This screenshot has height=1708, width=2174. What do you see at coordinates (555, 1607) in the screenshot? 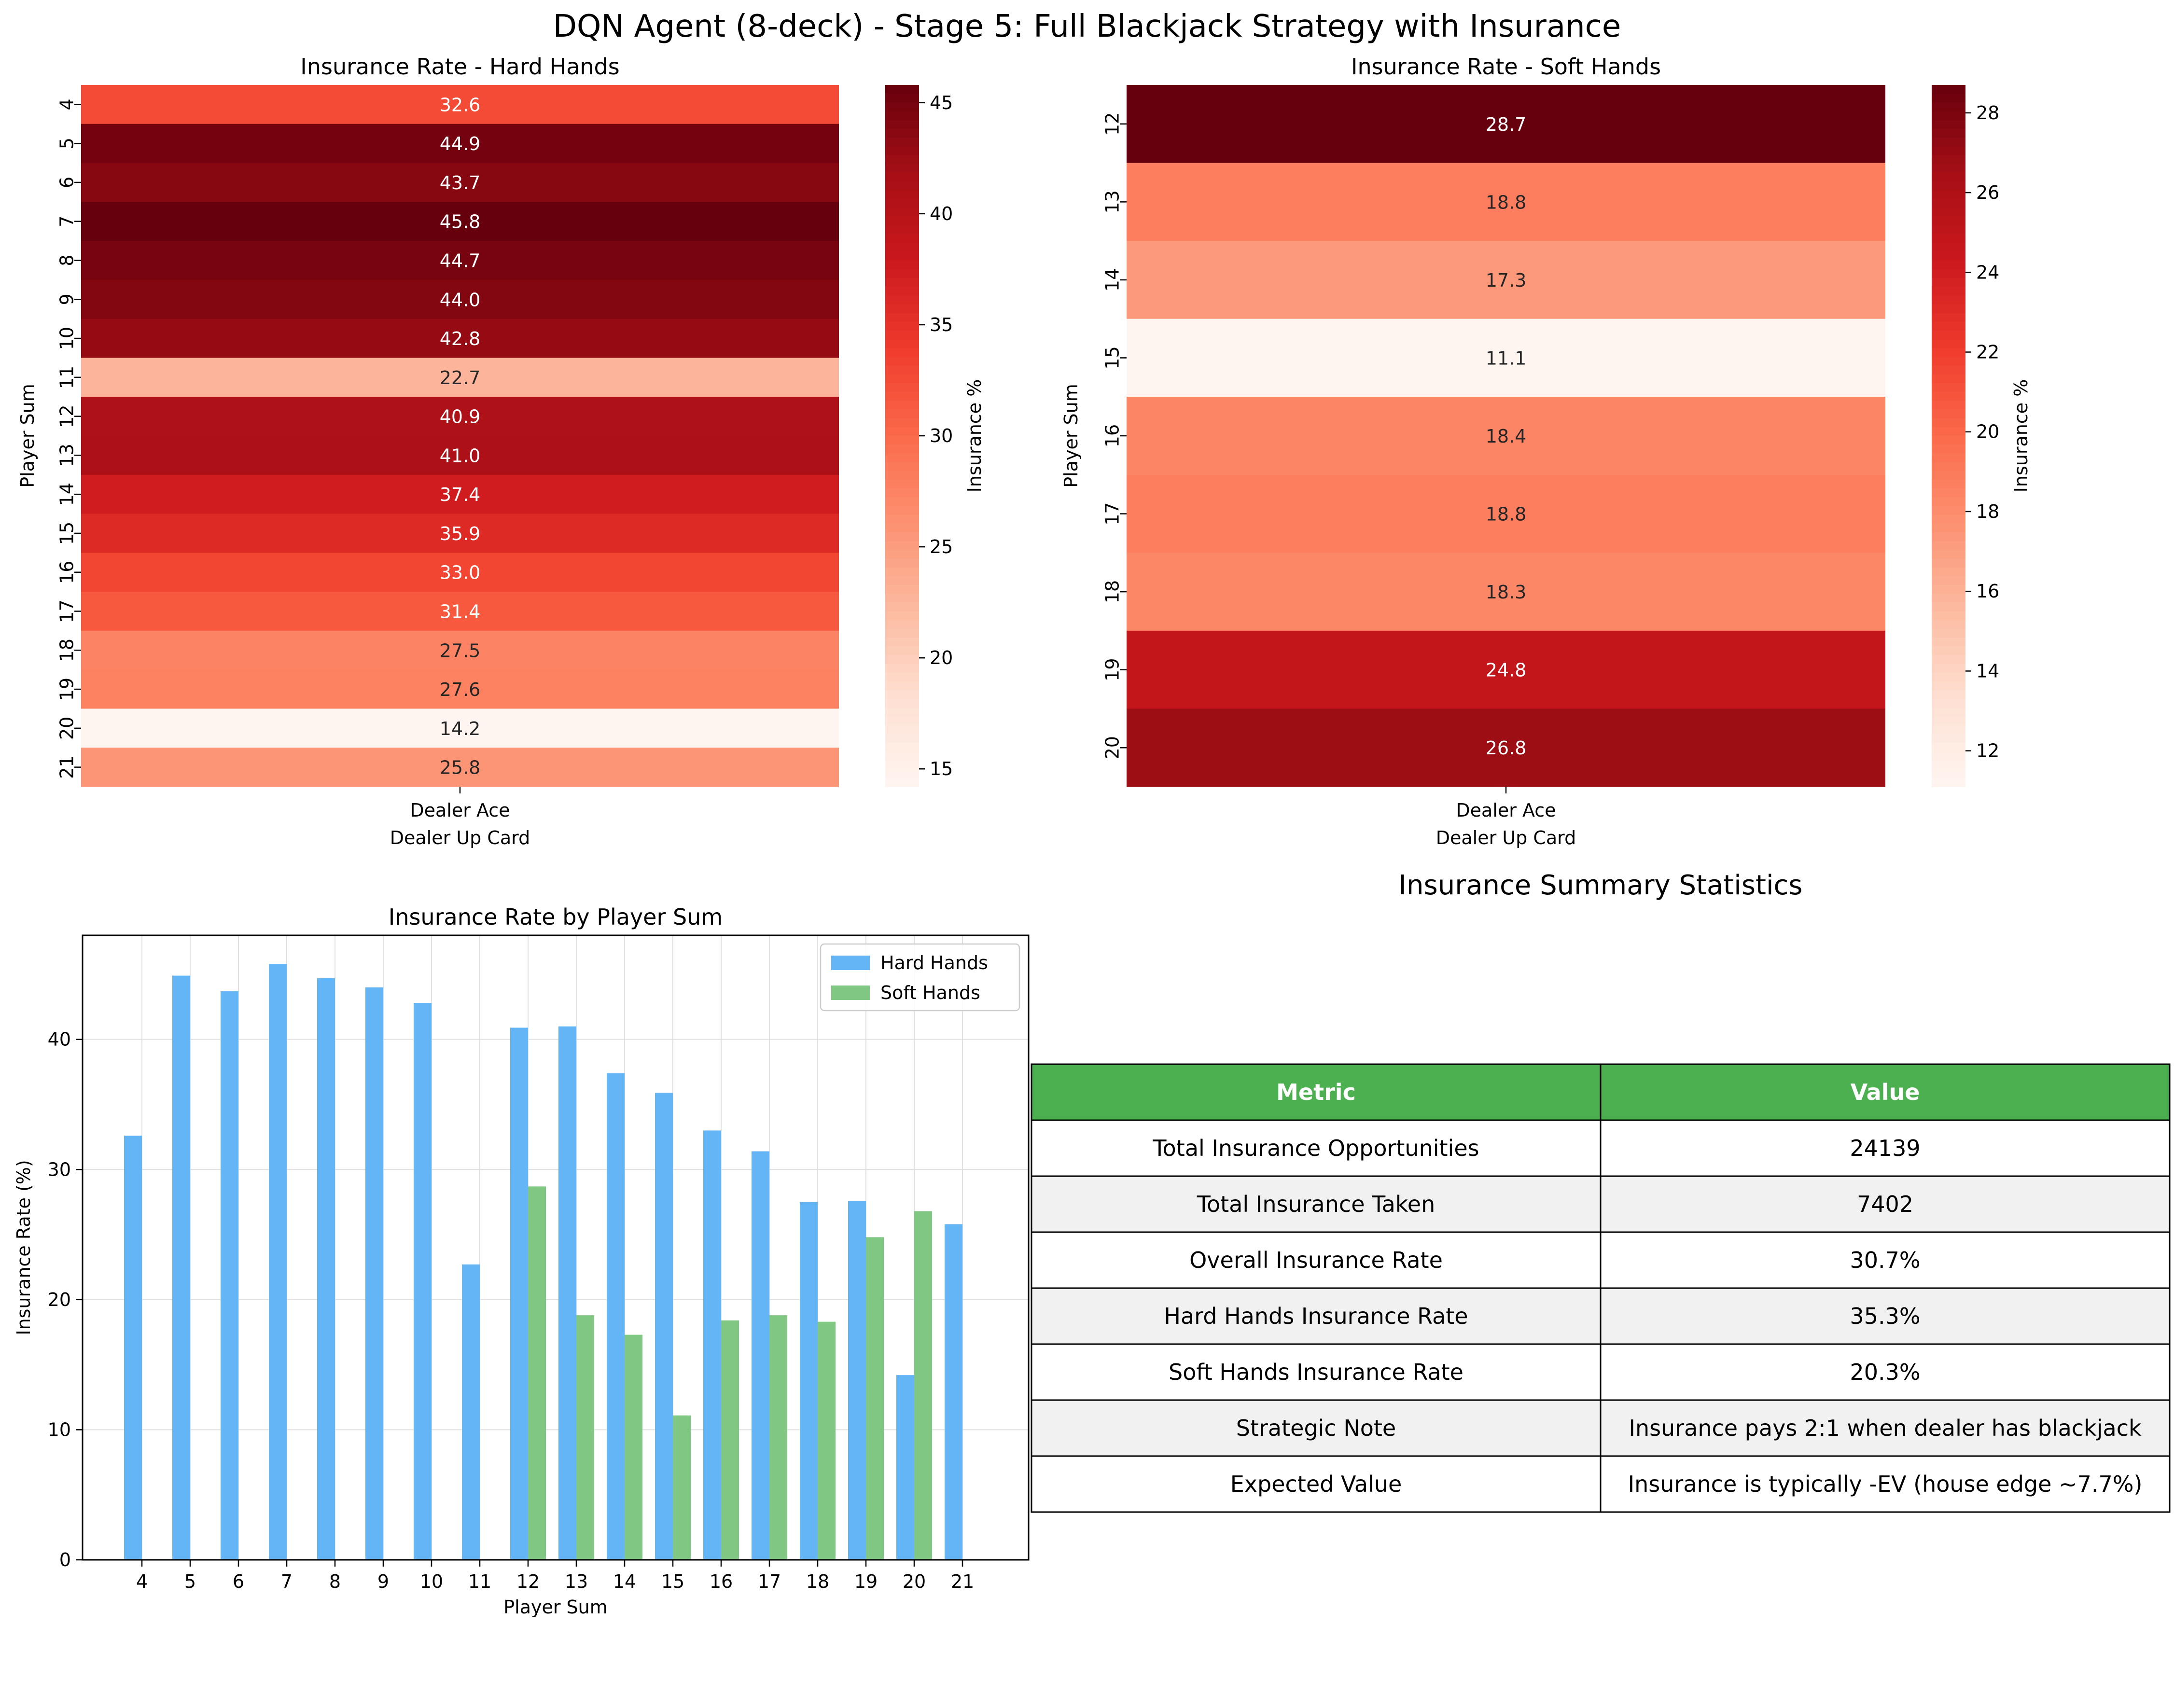
I see `bar-xlabel: Player Sum` at bounding box center [555, 1607].